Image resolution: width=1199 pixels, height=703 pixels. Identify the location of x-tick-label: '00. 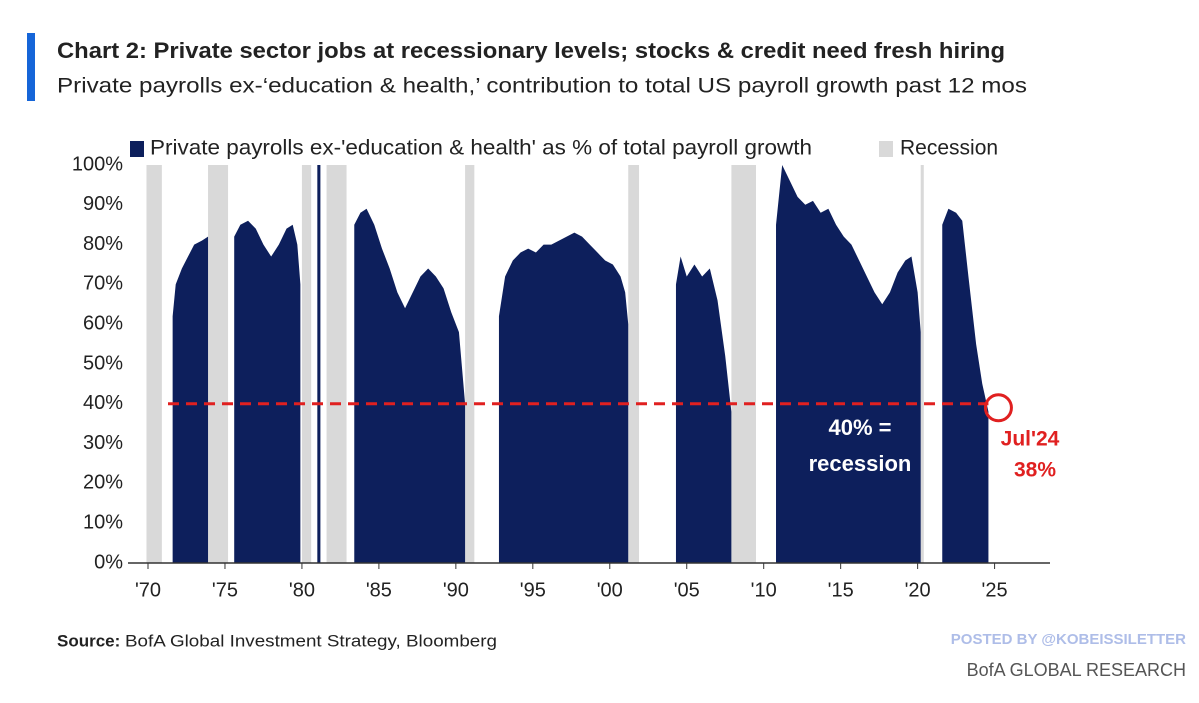
(610, 590).